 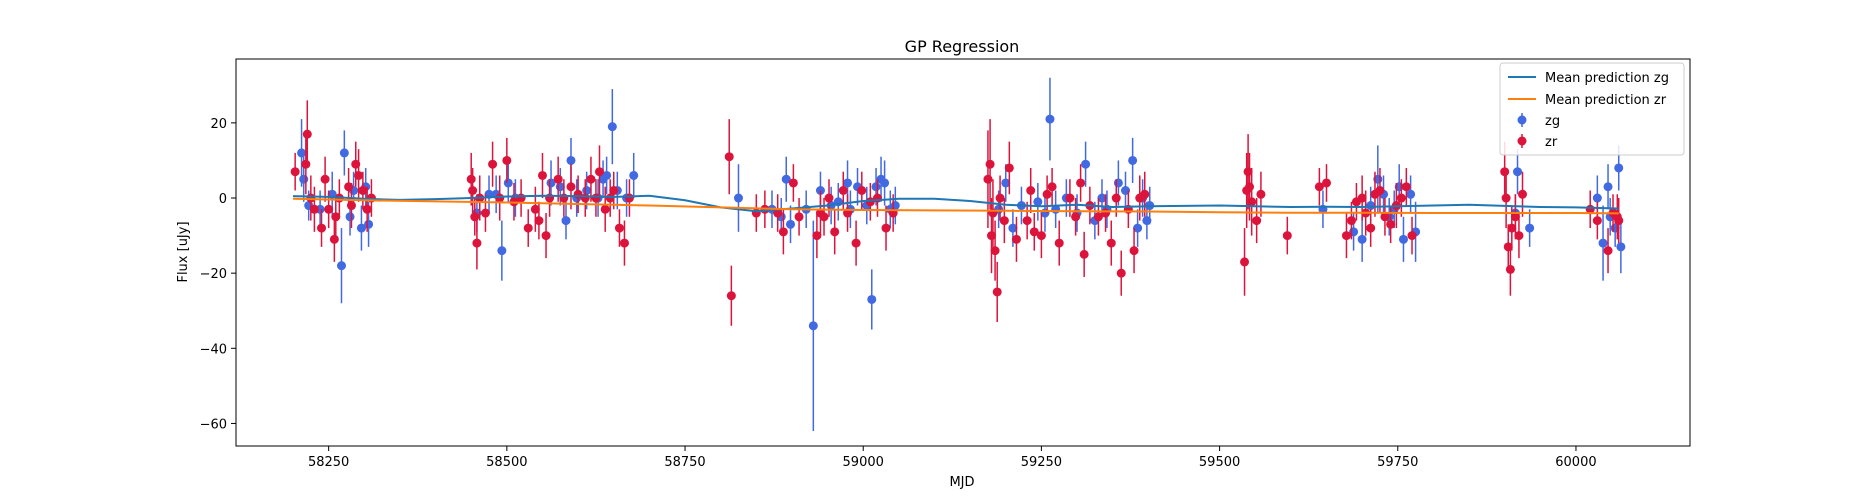 I want to click on chart-title: GP Regression, so click(x=962, y=46).